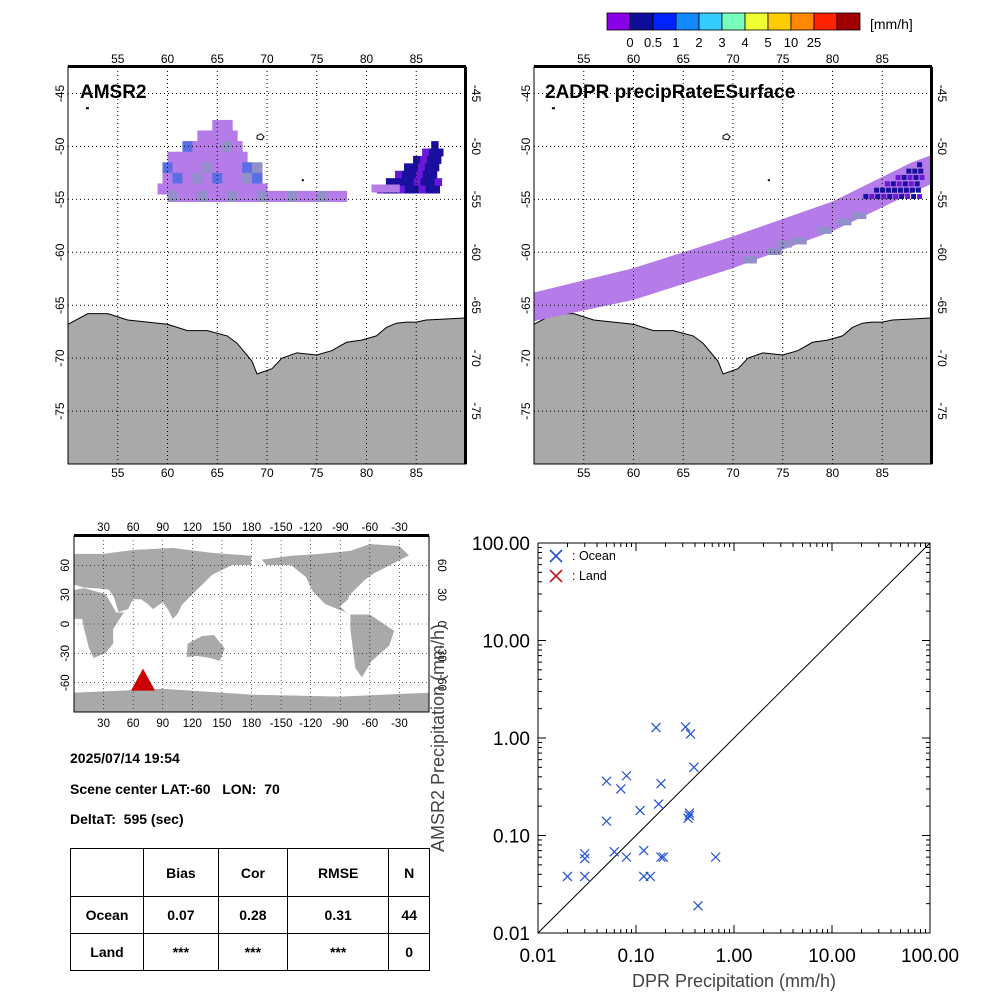 The height and width of the screenshot is (1000, 1000). I want to click on dpr-lon-tick-bottom: 60, so click(634, 473).